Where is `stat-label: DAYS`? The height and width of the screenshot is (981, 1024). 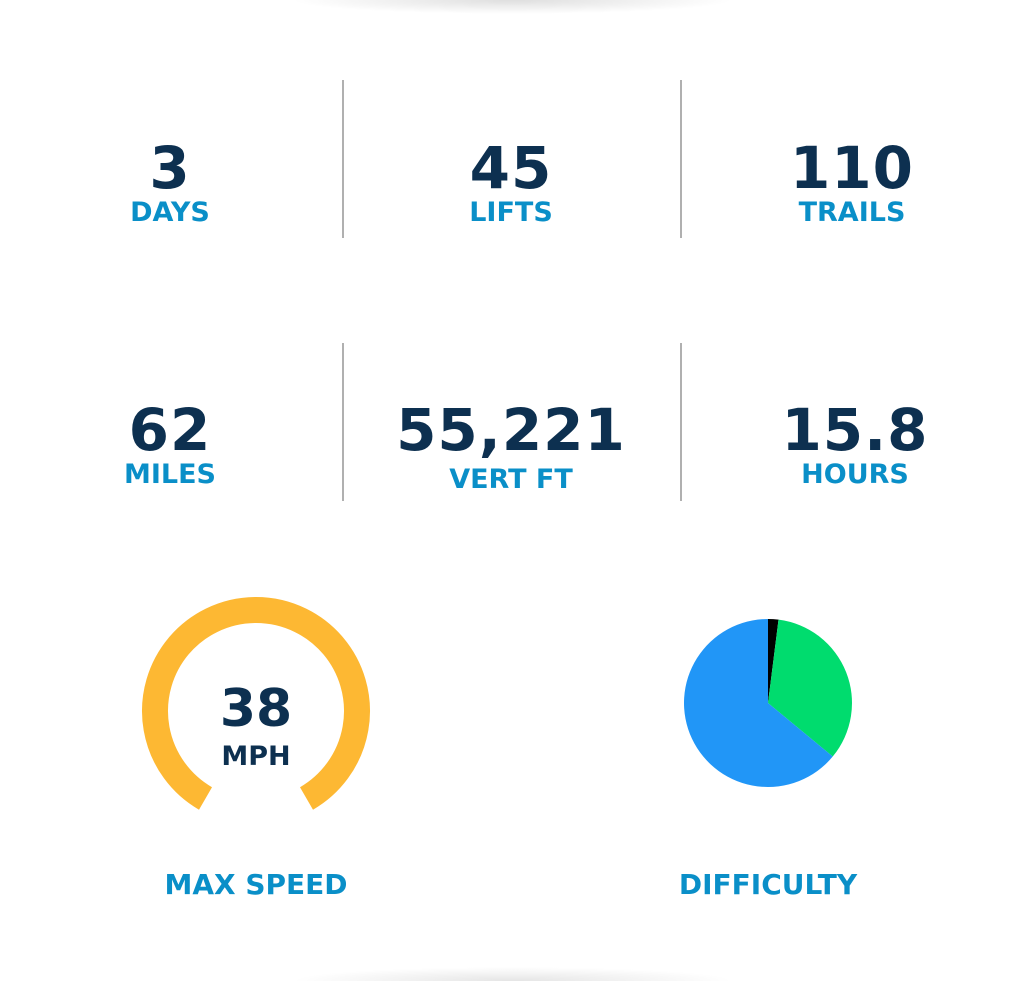
stat-label: DAYS is located at coordinates (170, 212).